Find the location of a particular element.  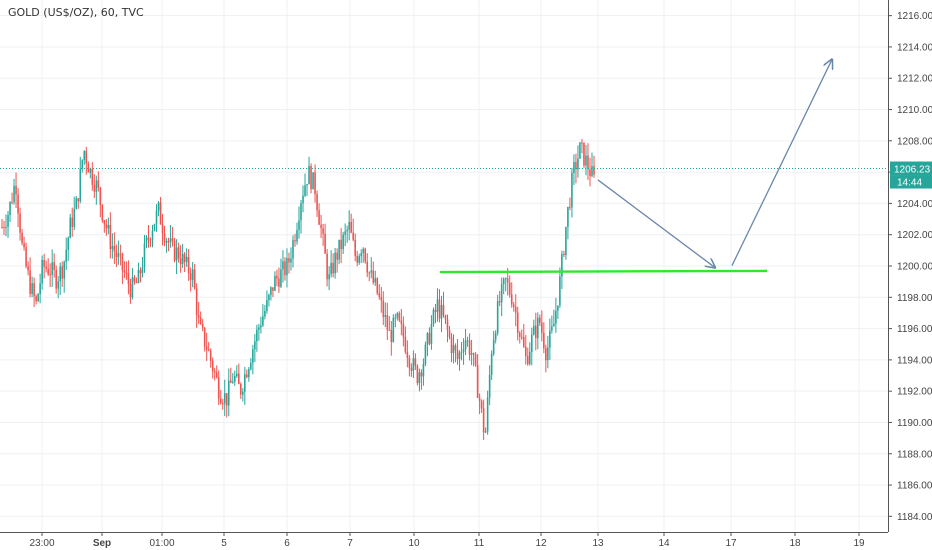

projection-arrow-up is located at coordinates (781, 162).